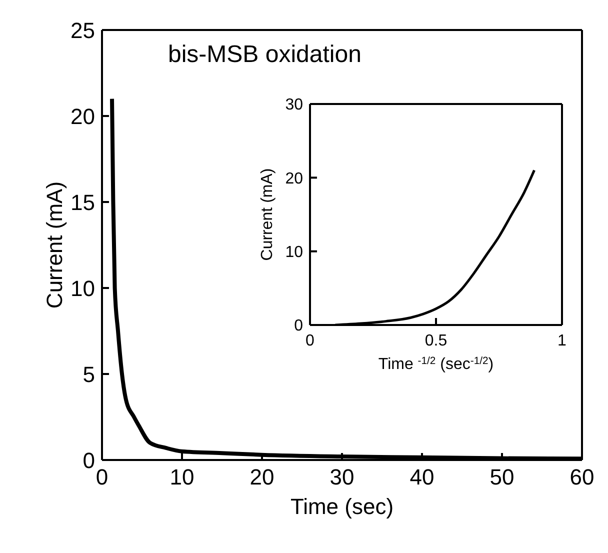 The width and height of the screenshot is (608, 553). I want to click on y-tick-label: 15, so click(82, 202).